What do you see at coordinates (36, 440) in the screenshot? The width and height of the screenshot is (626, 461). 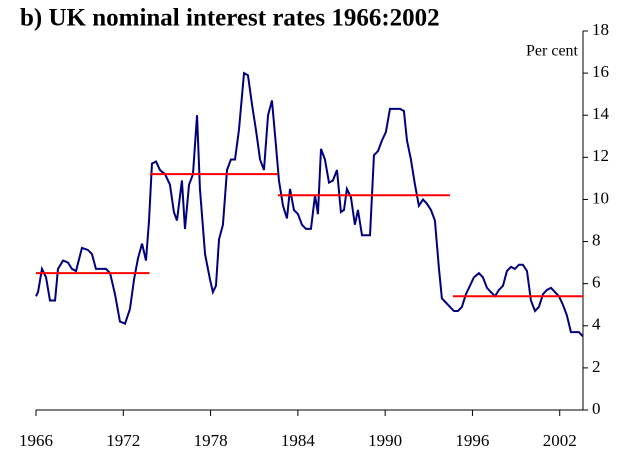 I see `x-tick-label: 1966` at bounding box center [36, 440].